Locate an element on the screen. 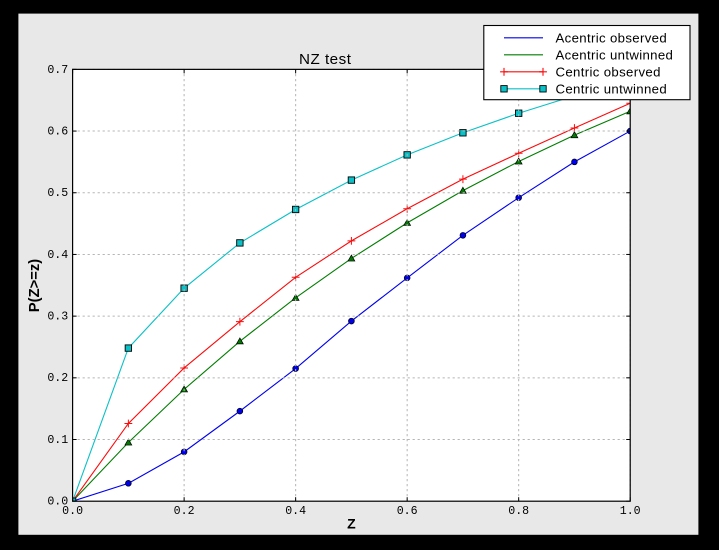 This screenshot has width=719, height=550. svg-text: 0.5 is located at coordinates (57, 193).